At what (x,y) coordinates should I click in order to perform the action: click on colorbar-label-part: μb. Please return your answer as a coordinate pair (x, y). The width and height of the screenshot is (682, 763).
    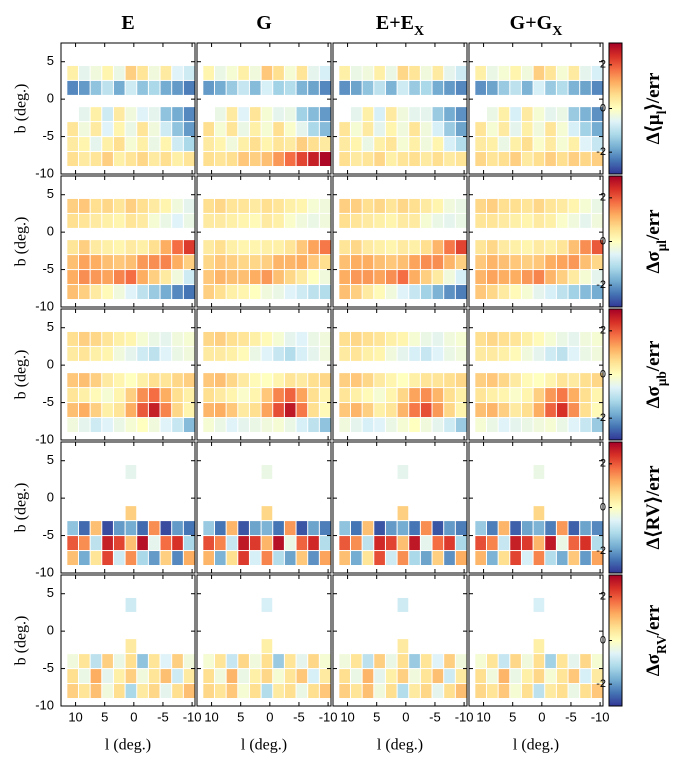
    Looking at the image, I should click on (661, 378).